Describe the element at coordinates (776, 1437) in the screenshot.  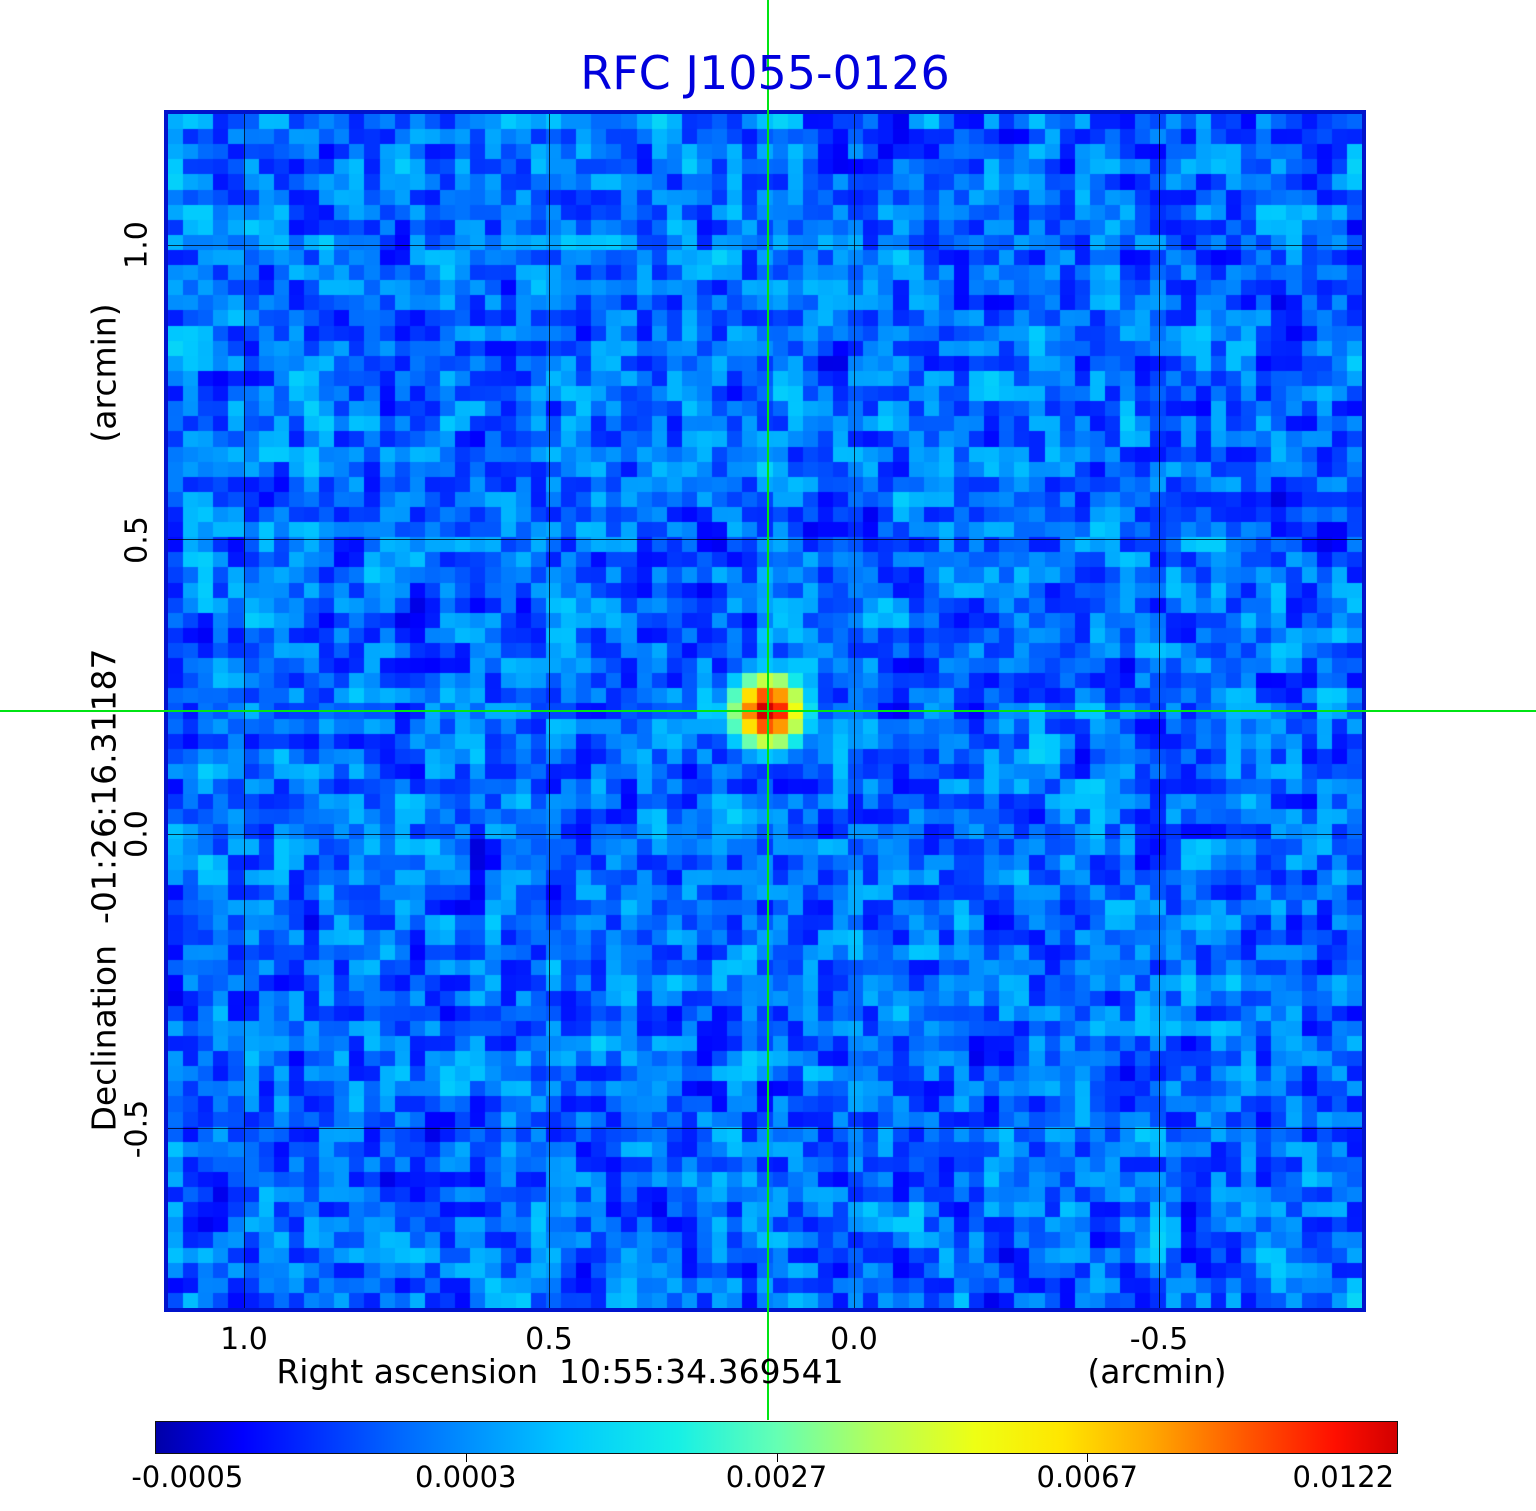
I see `colorbar` at that location.